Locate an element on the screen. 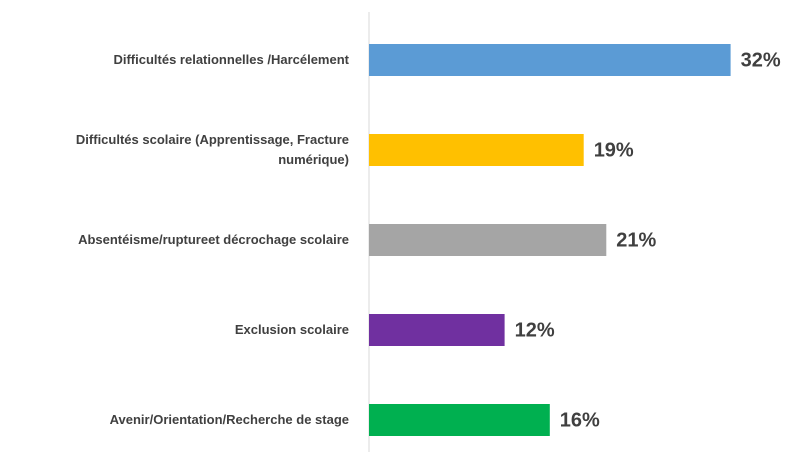  category-label: Avenir/Orientation/Recherche de stage is located at coordinates (229, 419).